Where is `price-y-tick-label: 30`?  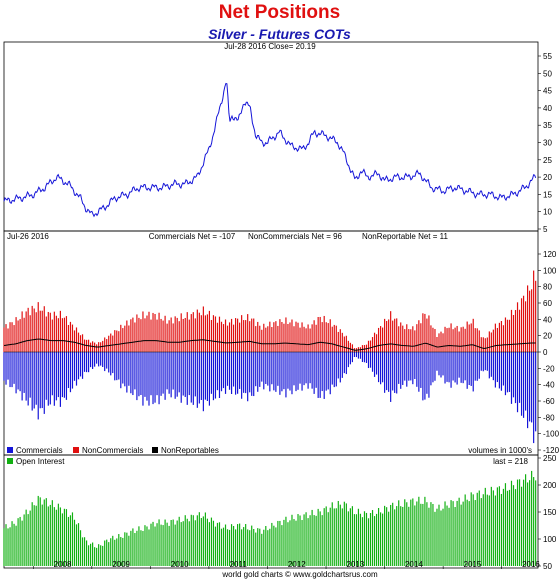 price-y-tick-label: 30 is located at coordinates (547, 143).